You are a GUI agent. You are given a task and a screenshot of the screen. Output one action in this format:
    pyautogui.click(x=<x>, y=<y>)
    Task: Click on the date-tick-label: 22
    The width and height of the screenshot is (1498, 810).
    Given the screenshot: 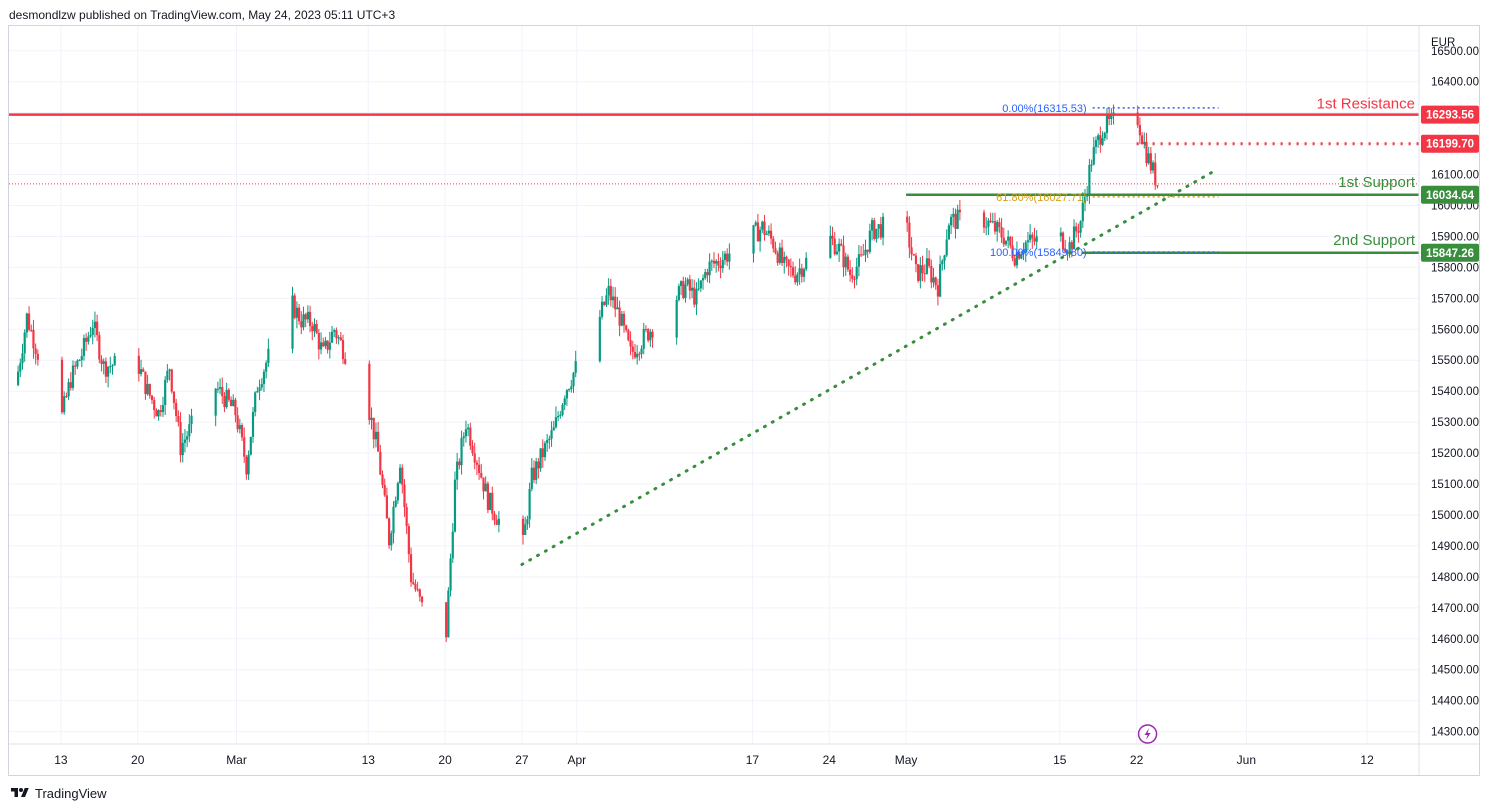 What is the action you would take?
    pyautogui.click(x=1137, y=760)
    